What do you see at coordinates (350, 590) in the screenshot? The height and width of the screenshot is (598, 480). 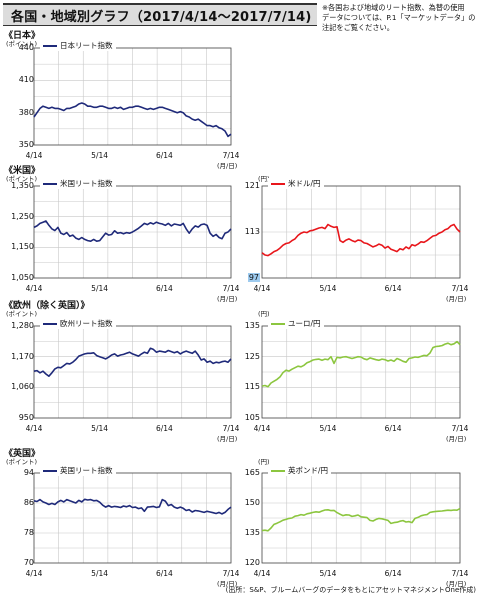 I see `source-note: (出所：S&P、ブルームバーグのデータをもとにアセットマネジメントOne作成)` at bounding box center [350, 590].